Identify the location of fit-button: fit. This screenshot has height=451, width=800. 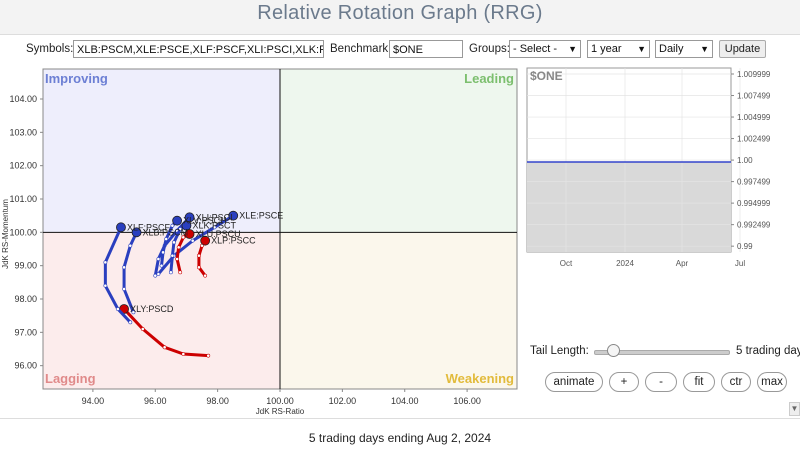
(699, 382).